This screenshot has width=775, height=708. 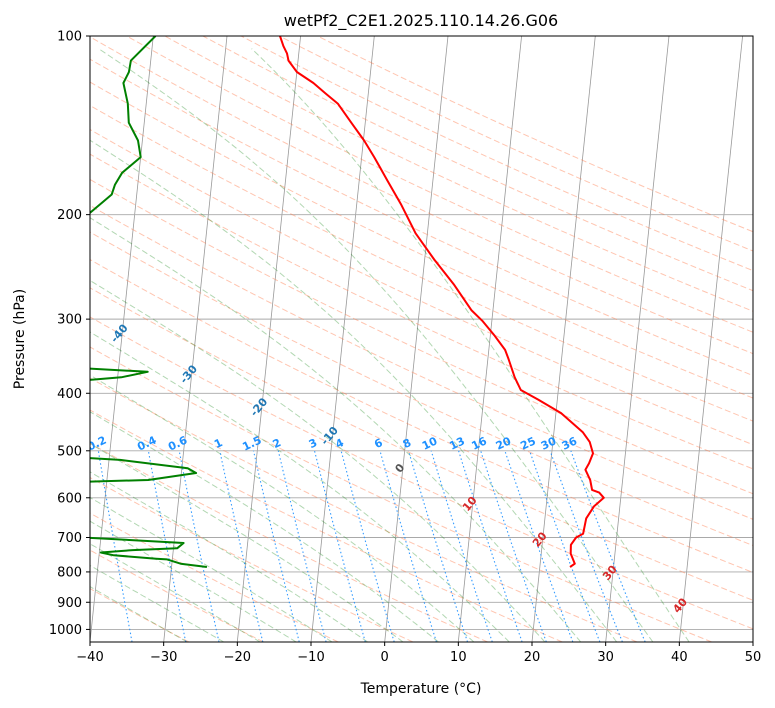 What do you see at coordinates (753, 657) in the screenshot?
I see `x-tick-label: 50` at bounding box center [753, 657].